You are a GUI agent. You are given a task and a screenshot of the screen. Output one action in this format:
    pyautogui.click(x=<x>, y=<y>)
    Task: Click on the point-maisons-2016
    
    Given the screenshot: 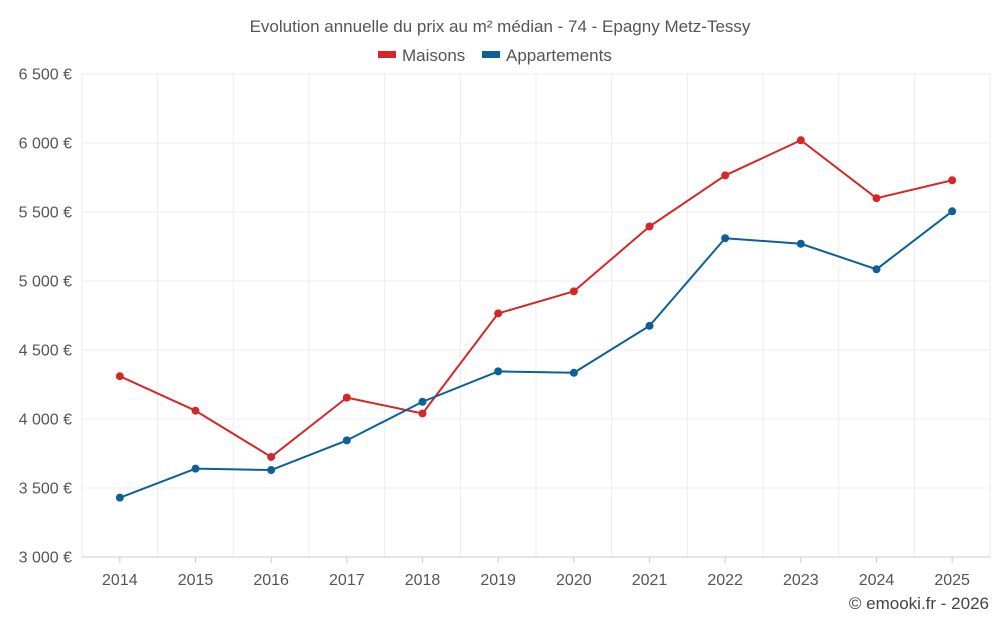 What is the action you would take?
    pyautogui.click(x=271, y=456)
    